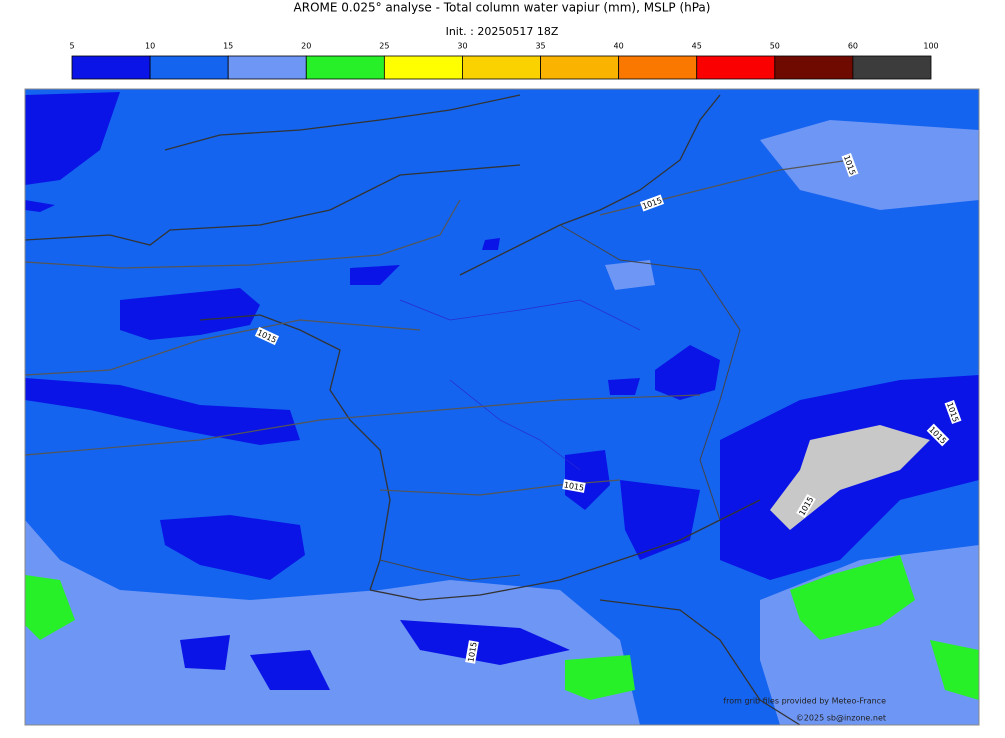 The image size is (1005, 738). I want to click on credit: from grib files provided by Meteo-France, so click(804, 701).